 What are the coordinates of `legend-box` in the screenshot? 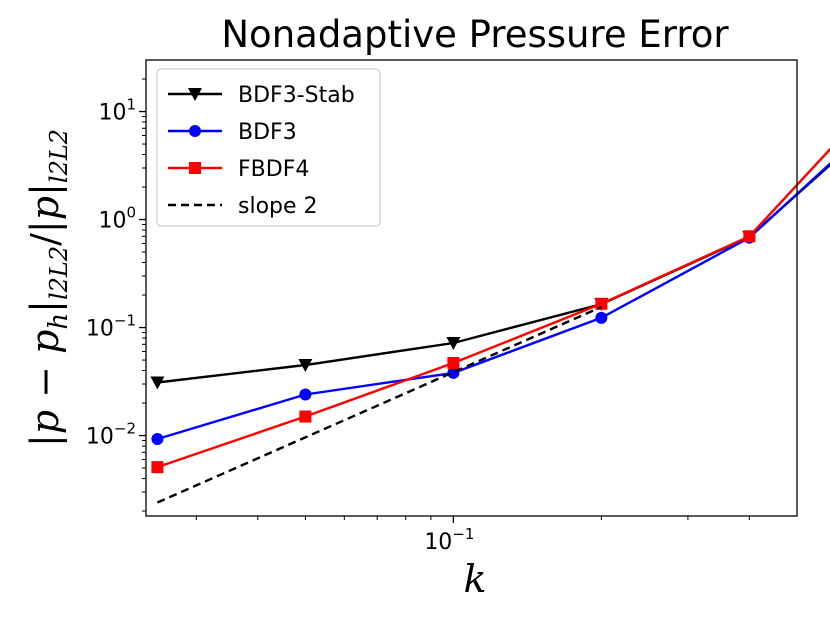 It's located at (268, 147).